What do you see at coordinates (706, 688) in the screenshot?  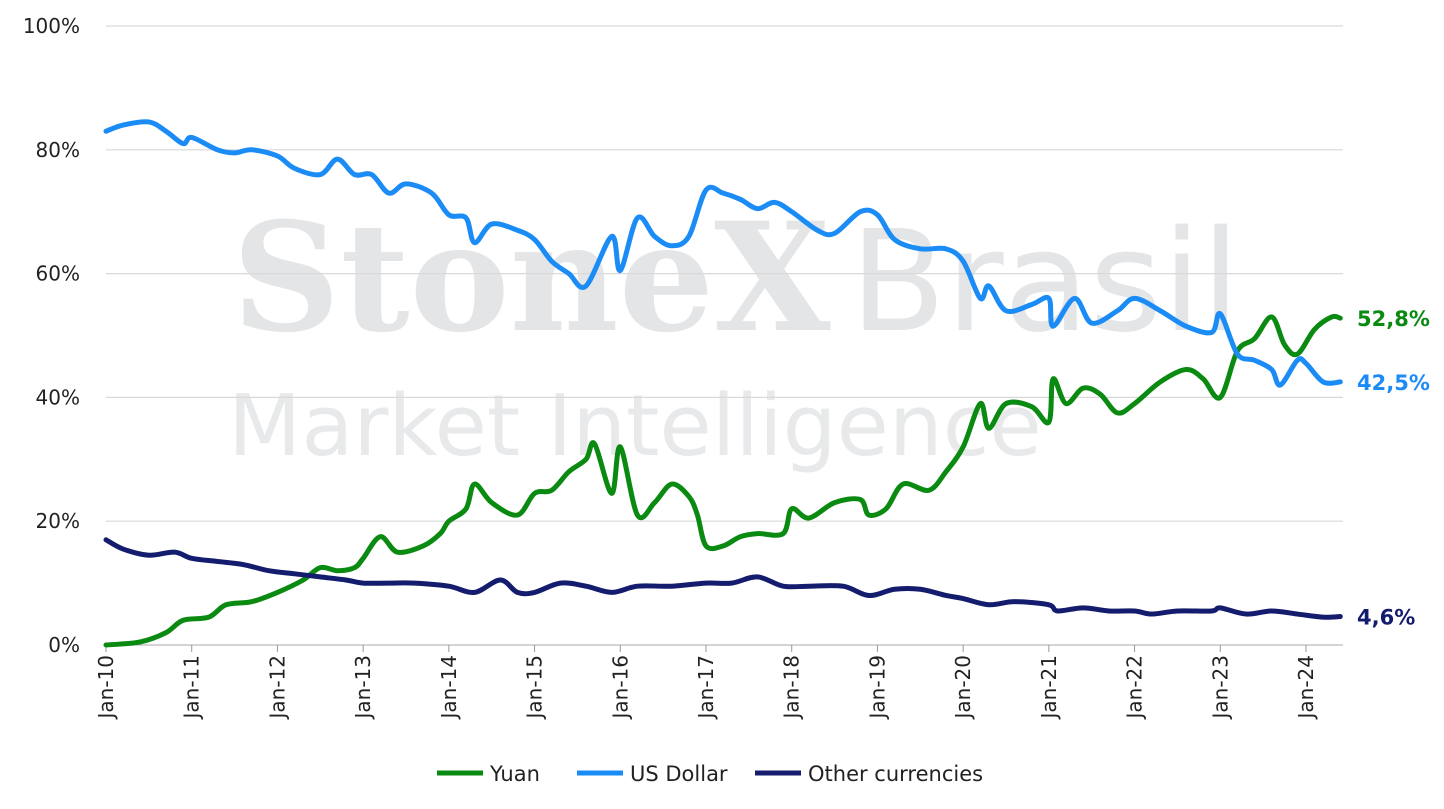 I see `x-tick-label: Jan-17` at bounding box center [706, 688].